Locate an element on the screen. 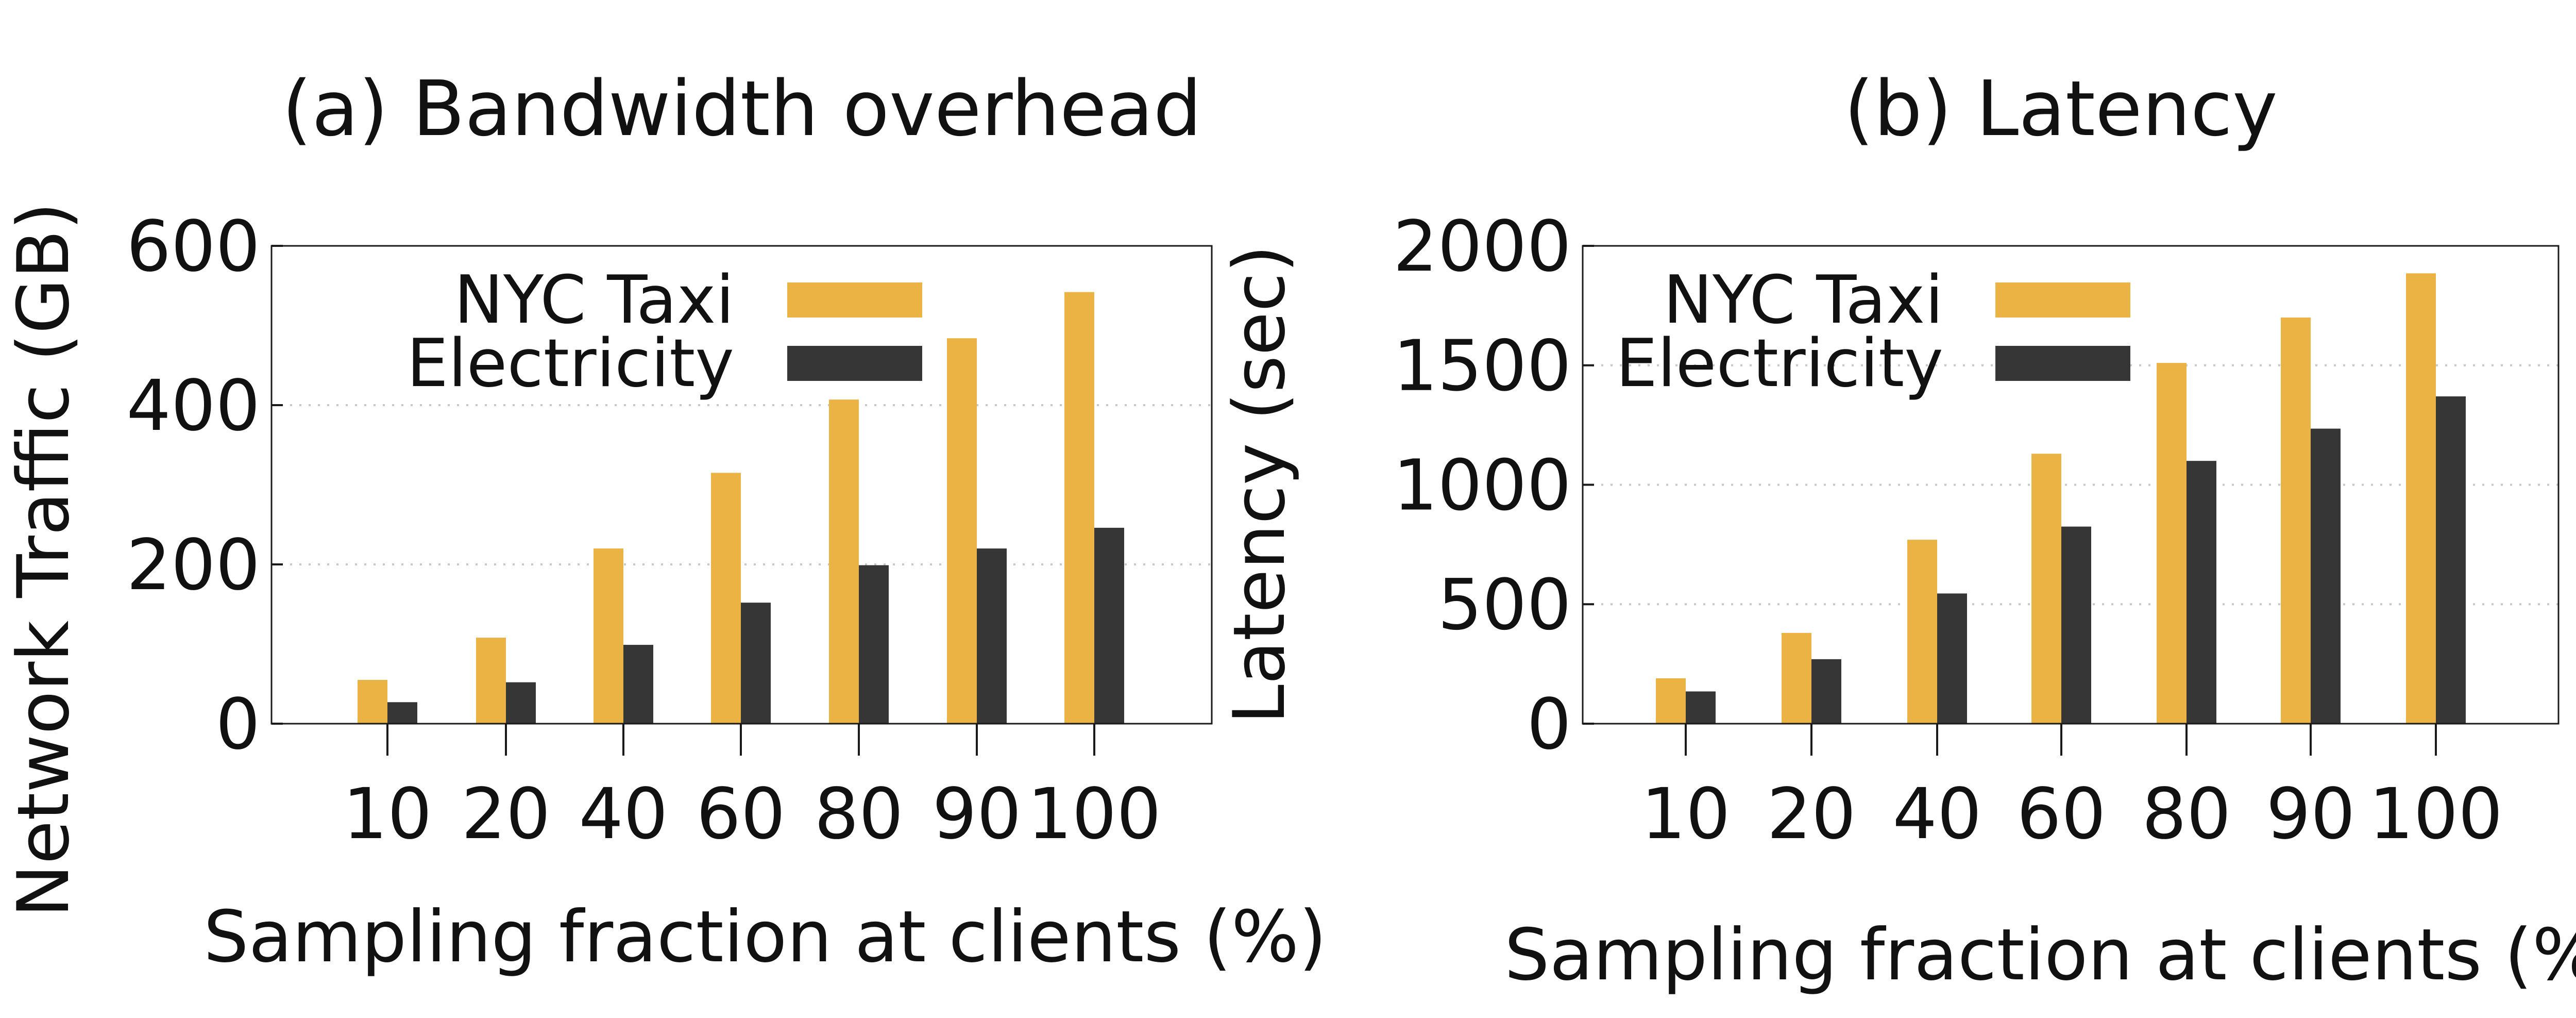  y-tick-label: 200 is located at coordinates (193, 565).